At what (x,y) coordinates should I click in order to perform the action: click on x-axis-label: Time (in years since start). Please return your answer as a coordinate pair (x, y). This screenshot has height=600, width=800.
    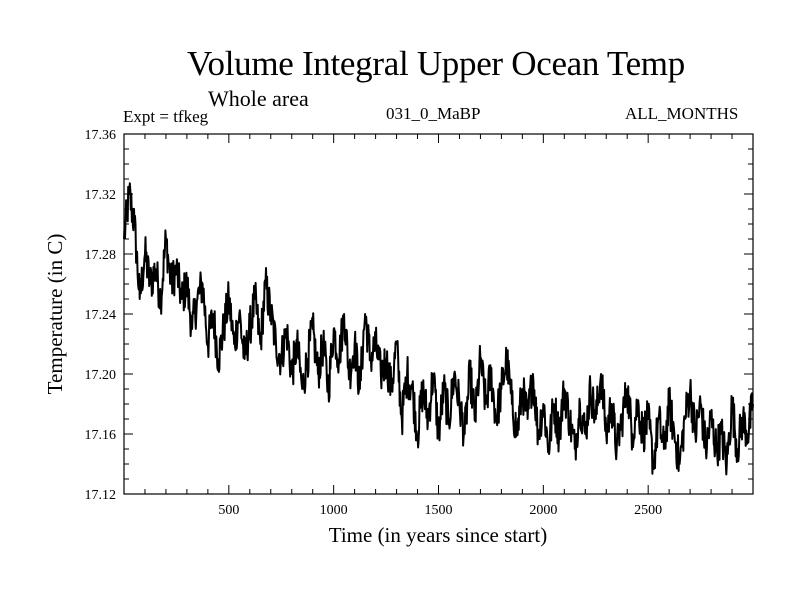
    Looking at the image, I should click on (438, 535).